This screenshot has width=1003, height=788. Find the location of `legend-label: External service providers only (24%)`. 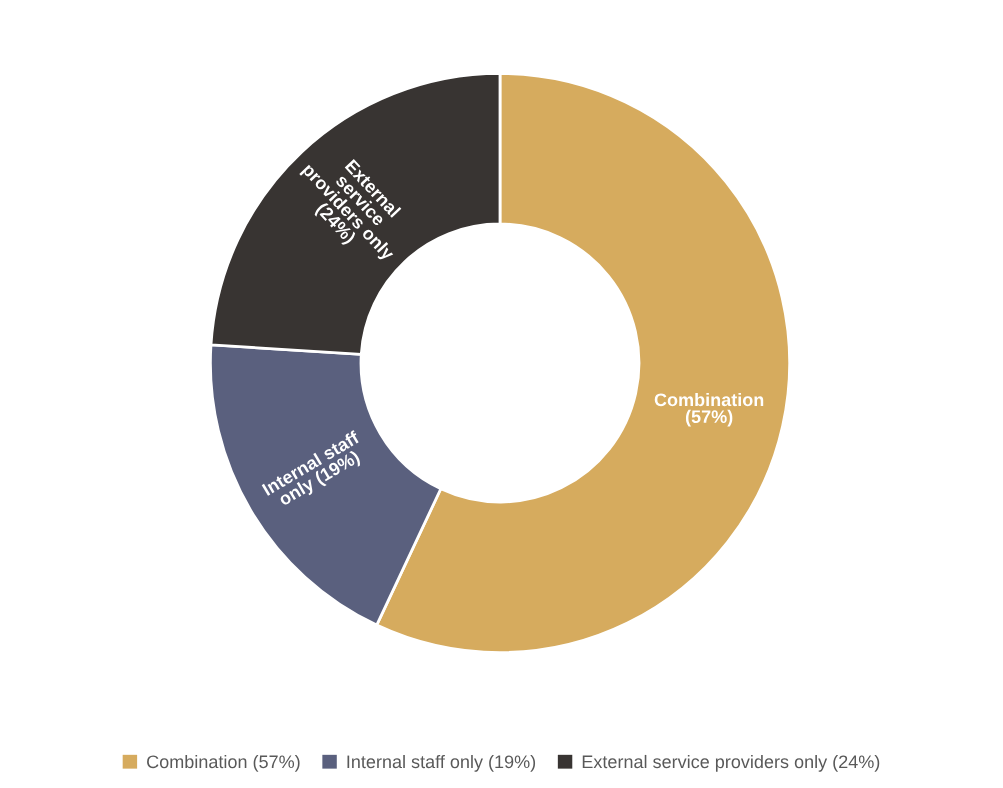

legend-label: External service providers only (24%) is located at coordinates (731, 763).